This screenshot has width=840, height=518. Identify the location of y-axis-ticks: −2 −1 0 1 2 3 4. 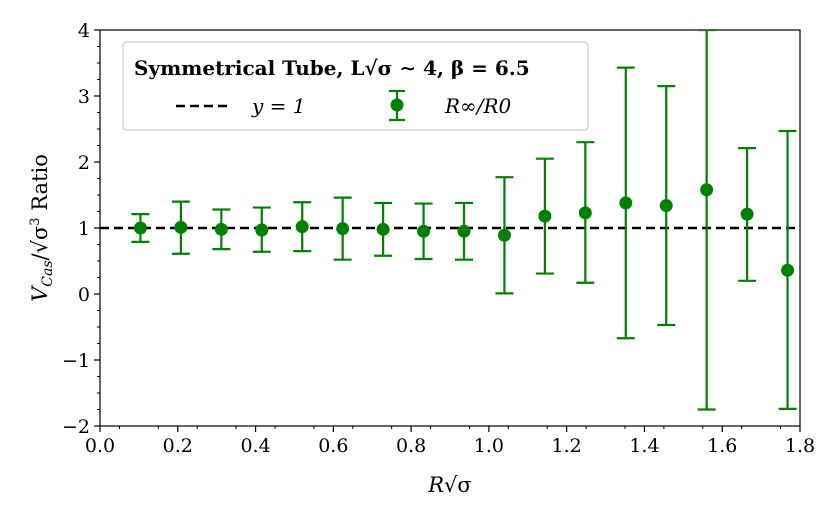
(81, 229).